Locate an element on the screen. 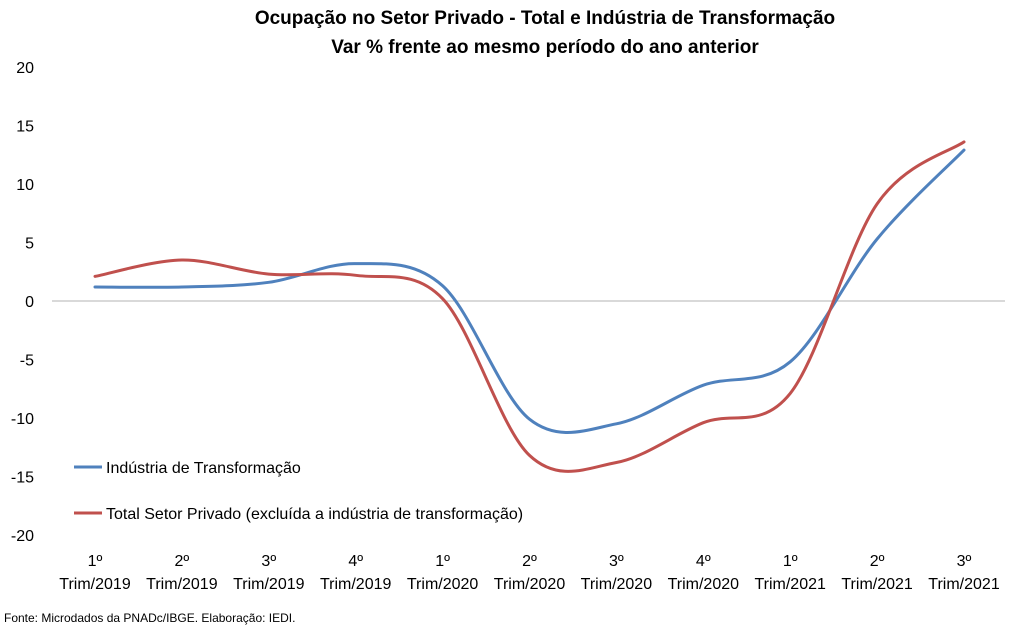 The width and height of the screenshot is (1012, 630). y-tick-label: 15 is located at coordinates (25, 127).